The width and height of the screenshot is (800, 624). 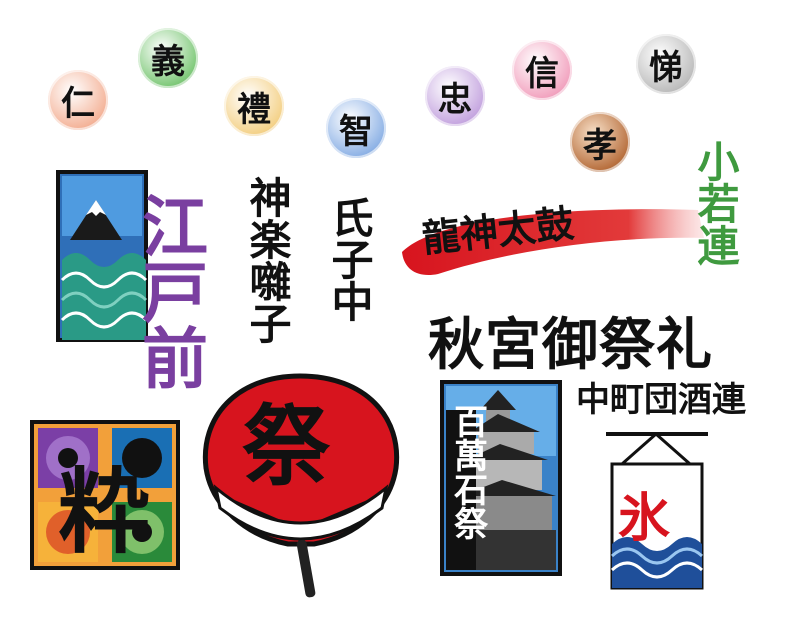 What do you see at coordinates (170, 291) in the screenshot?
I see `edomae-text: 江戸前` at bounding box center [170, 291].